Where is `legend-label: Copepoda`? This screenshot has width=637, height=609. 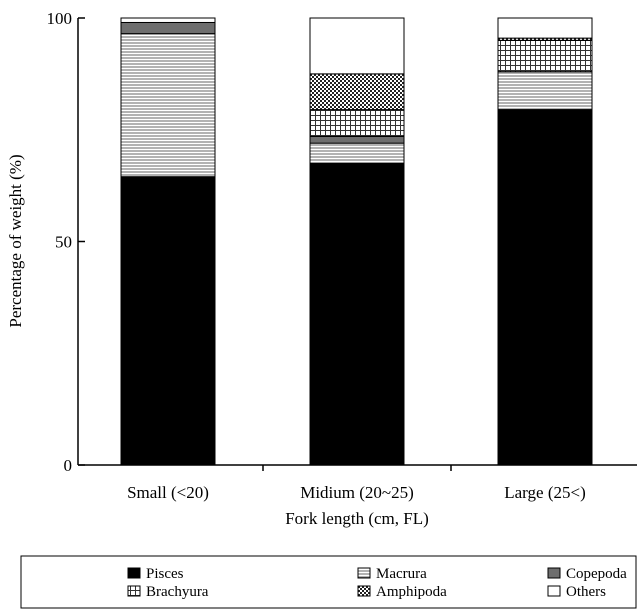
legend-label: Copepoda is located at coordinates (596, 574).